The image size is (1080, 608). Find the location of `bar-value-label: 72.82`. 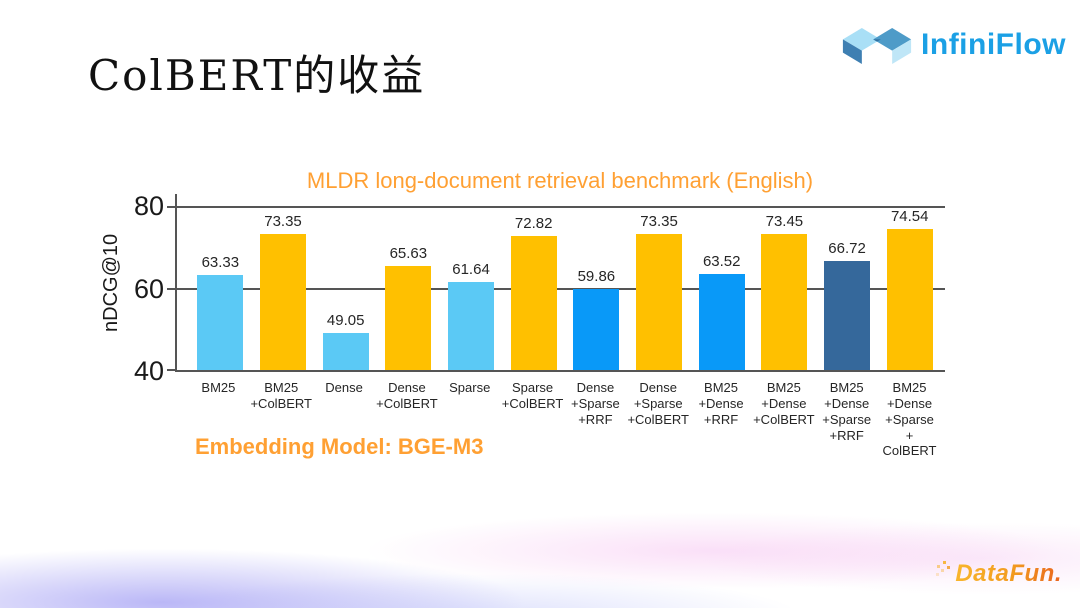

bar-value-label: 72.82 is located at coordinates (533, 224).